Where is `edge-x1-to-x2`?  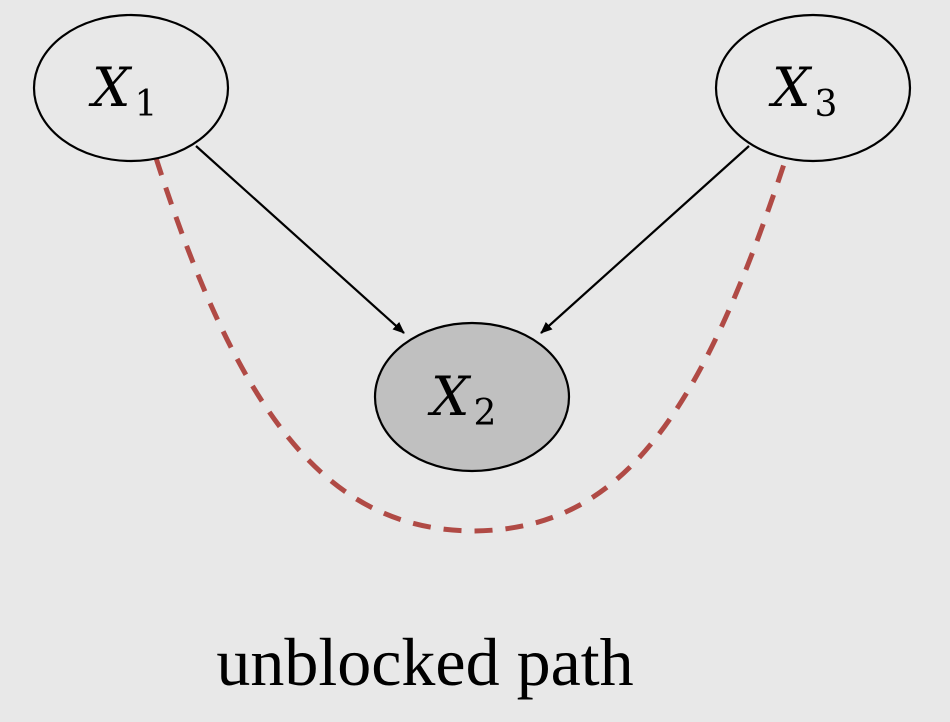
edge-x1-to-x2 is located at coordinates (300, 239).